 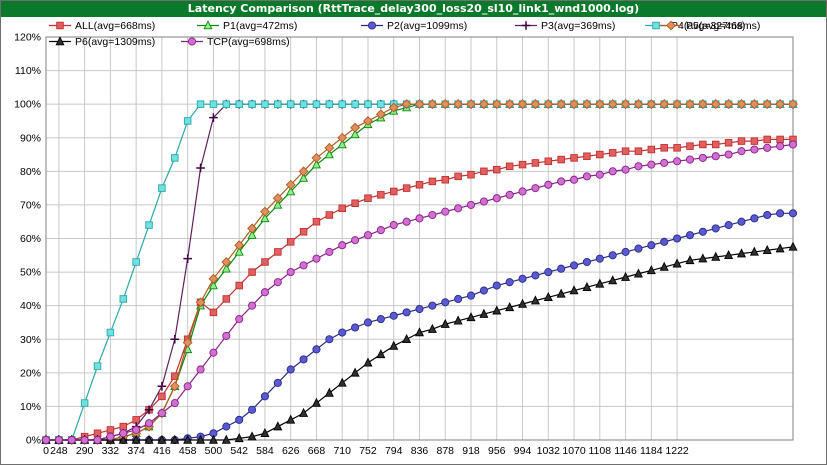 What do you see at coordinates (235, 42) in the screenshot?
I see `legend-item-7: TCP(avg=698ms)` at bounding box center [235, 42].